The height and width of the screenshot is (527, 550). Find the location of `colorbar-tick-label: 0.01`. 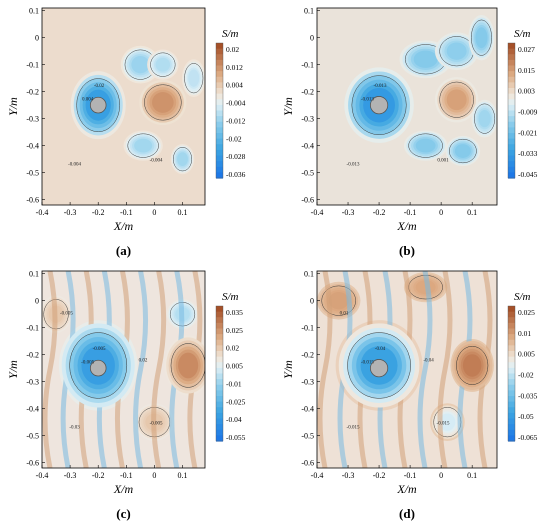

colorbar-tick-label: 0.01 is located at coordinates (524, 333).